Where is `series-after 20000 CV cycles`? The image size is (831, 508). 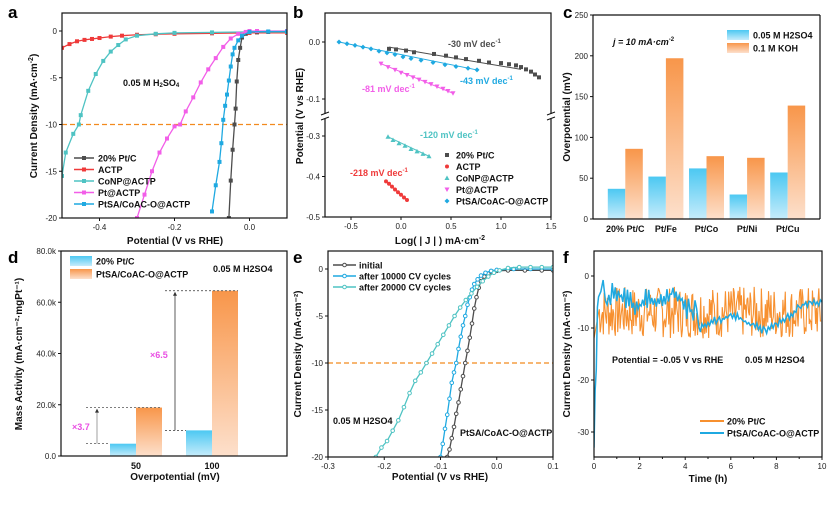
series-after 20000 CV cycles is located at coordinates (463, 360).